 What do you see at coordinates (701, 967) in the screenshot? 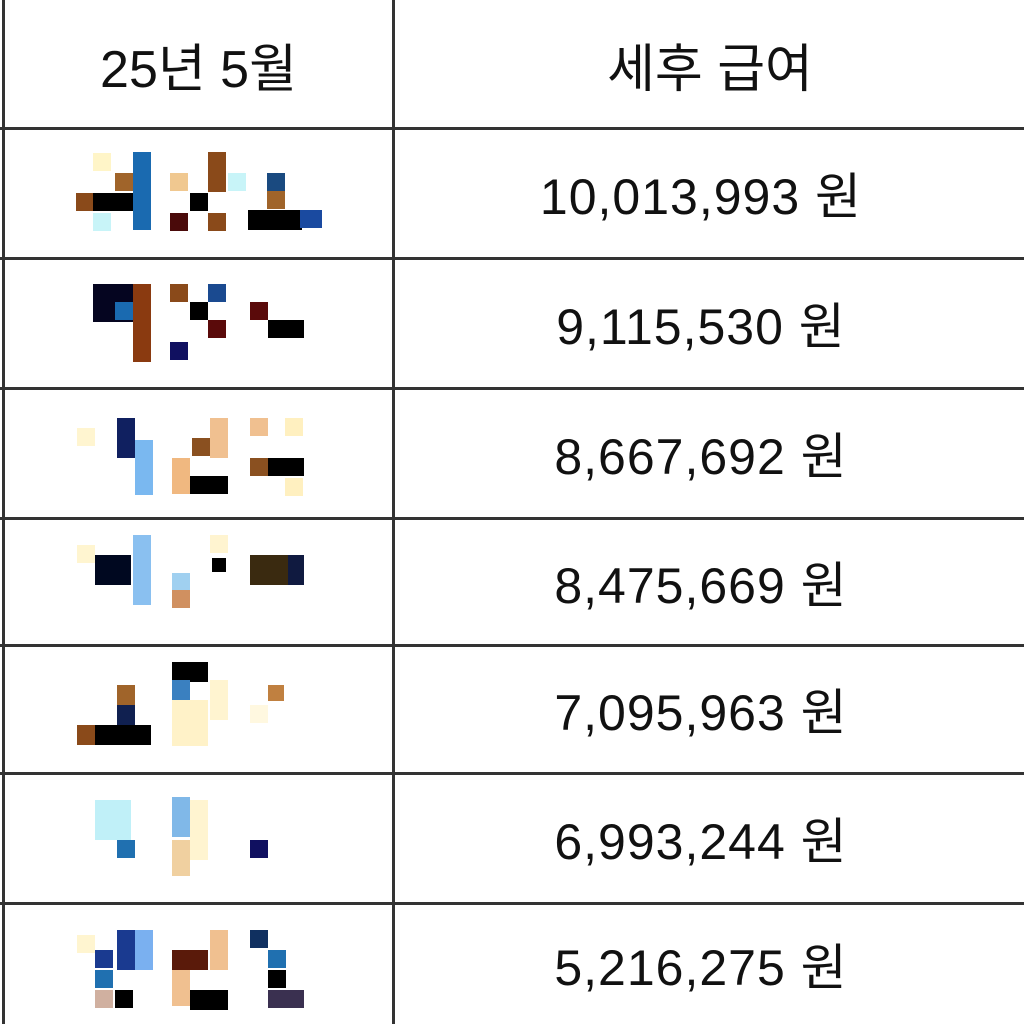
I see `salary-cell: 5,216,275 원` at bounding box center [701, 967].